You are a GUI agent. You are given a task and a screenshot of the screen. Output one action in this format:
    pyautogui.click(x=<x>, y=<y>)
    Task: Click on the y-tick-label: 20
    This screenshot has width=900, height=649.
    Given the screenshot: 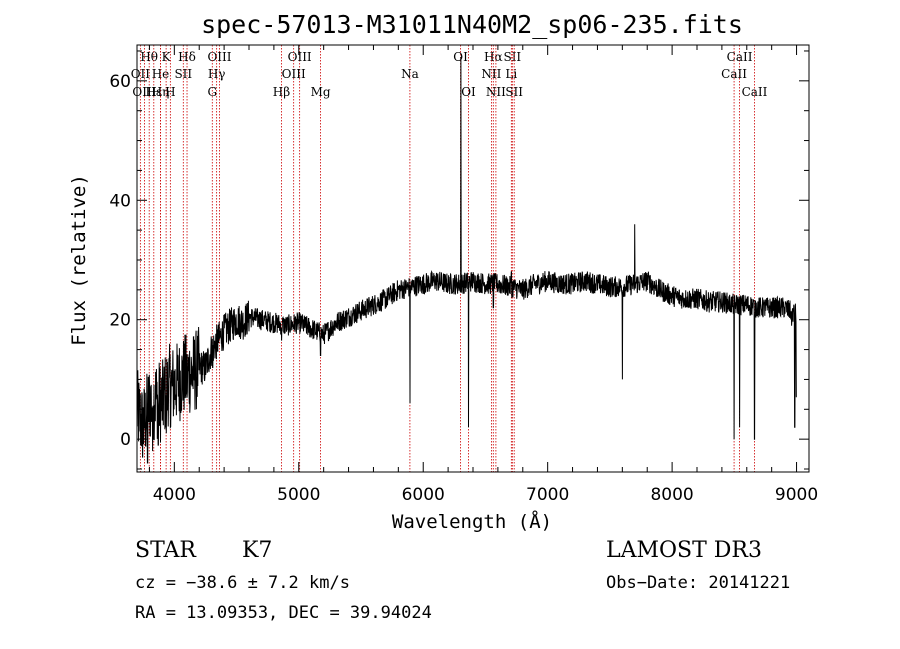 What is the action you would take?
    pyautogui.click(x=120, y=321)
    